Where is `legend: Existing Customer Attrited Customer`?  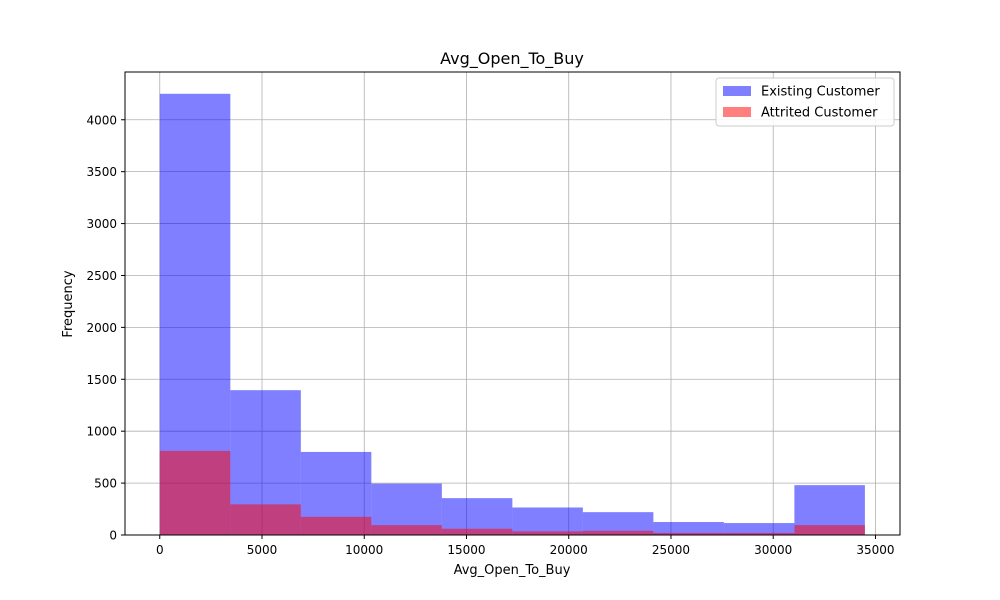 legend: Existing Customer Attrited Customer is located at coordinates (805, 102).